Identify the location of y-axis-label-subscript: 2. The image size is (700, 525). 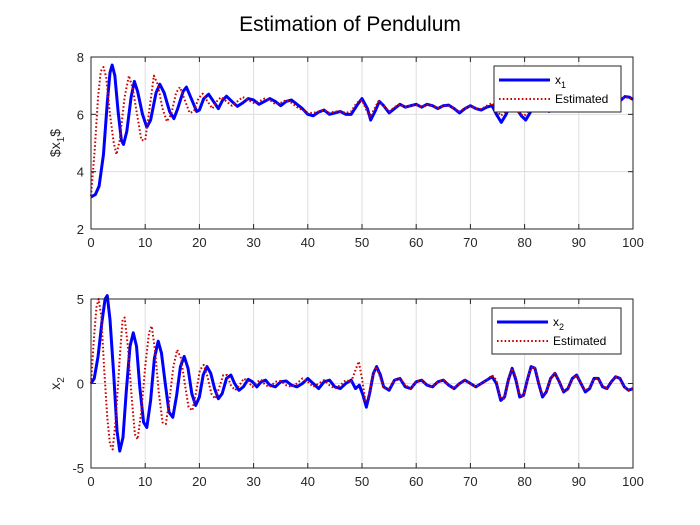
(61, 380).